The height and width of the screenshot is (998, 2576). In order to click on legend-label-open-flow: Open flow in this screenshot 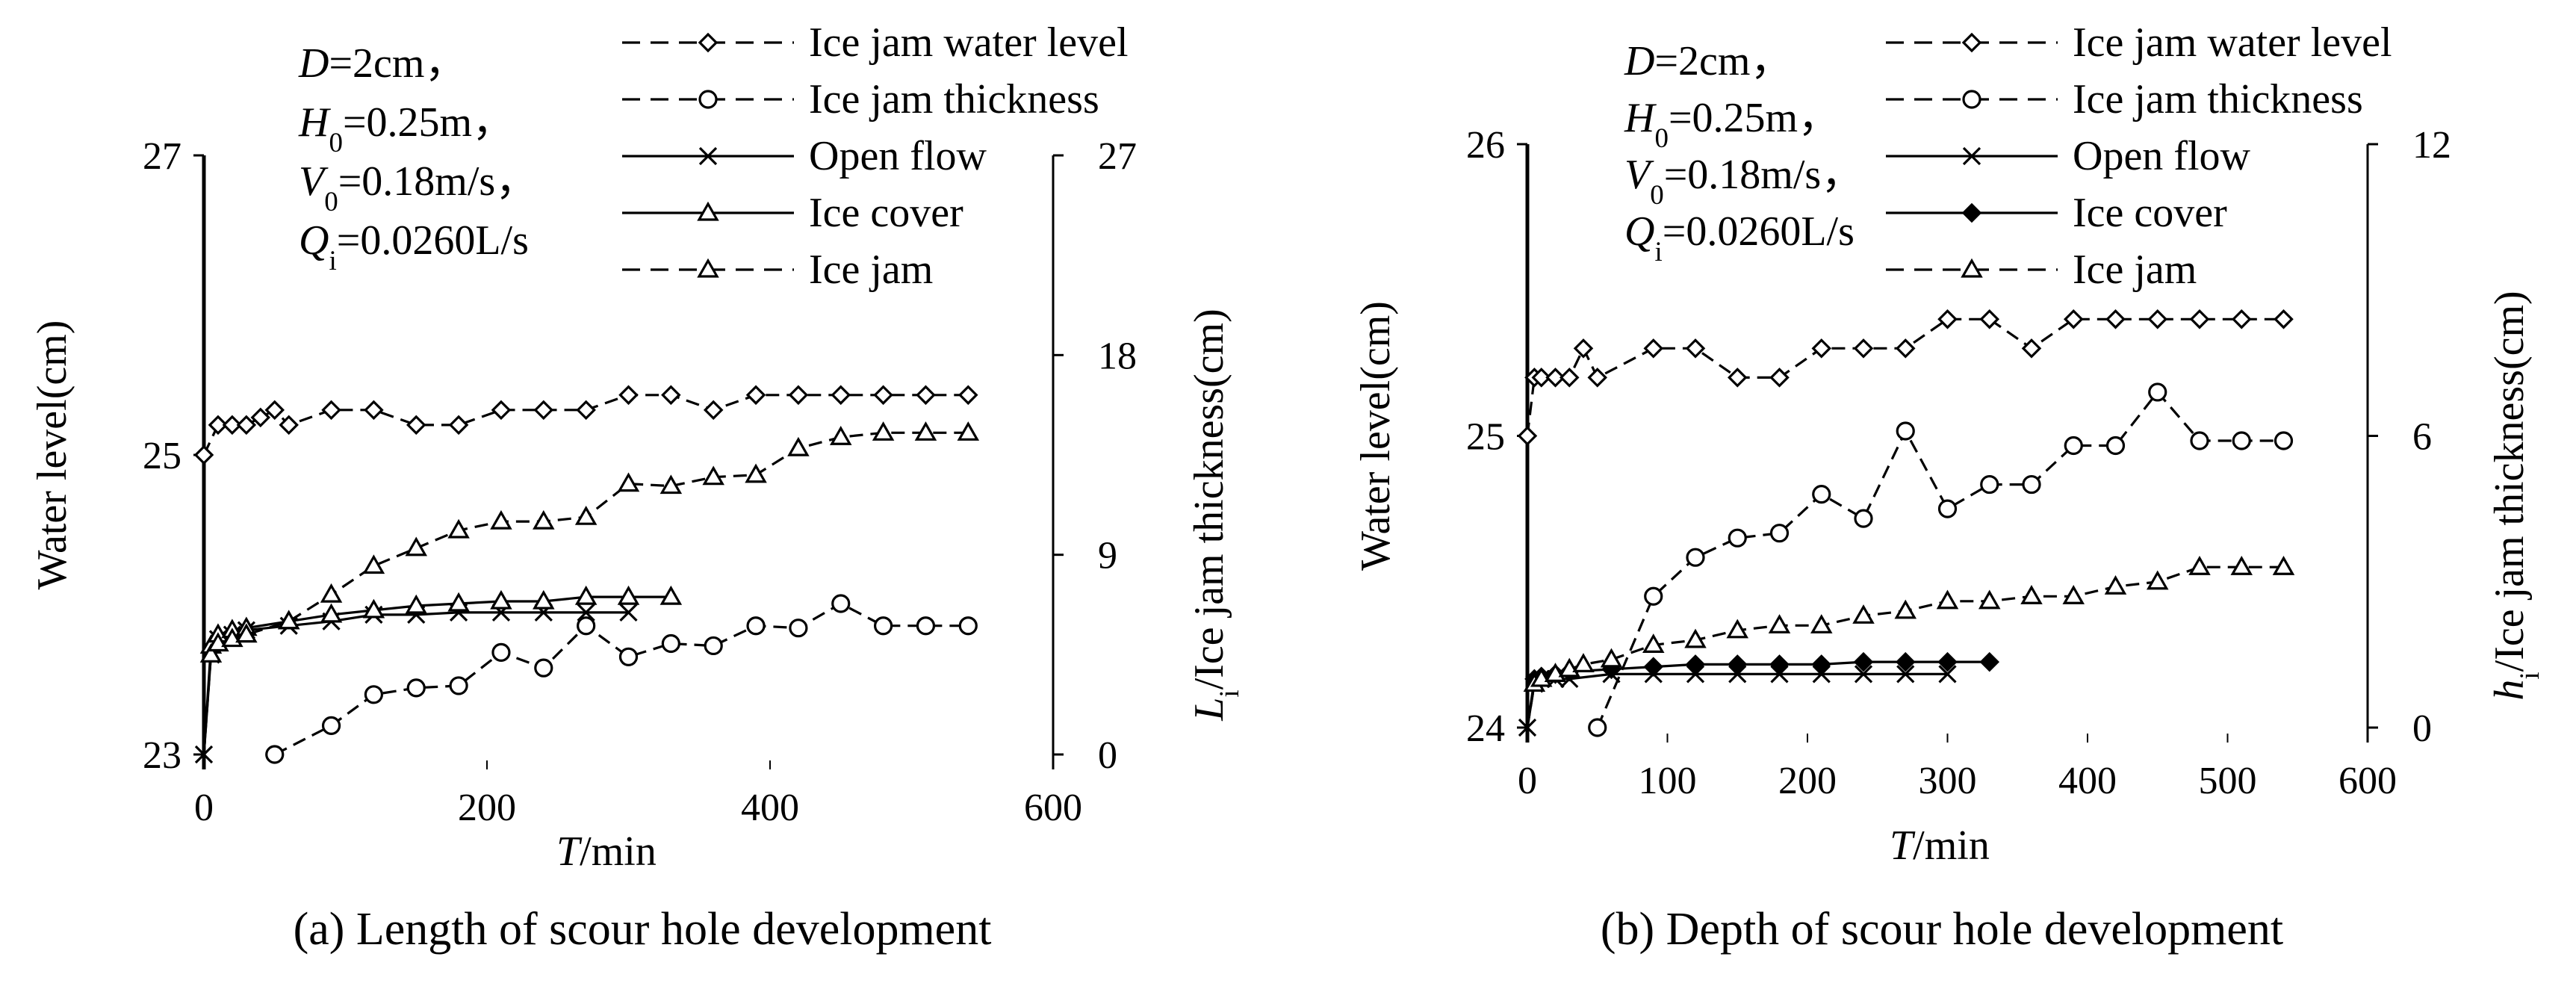, I will do `click(898, 156)`.